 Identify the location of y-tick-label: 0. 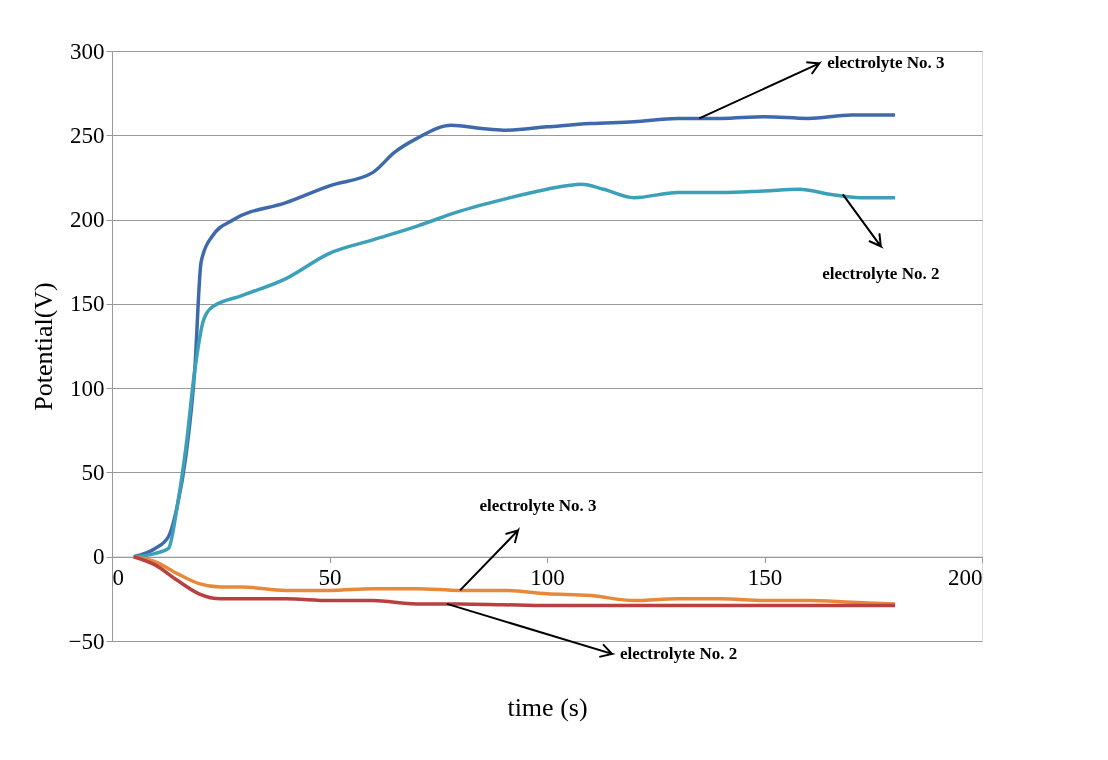
(99, 557).